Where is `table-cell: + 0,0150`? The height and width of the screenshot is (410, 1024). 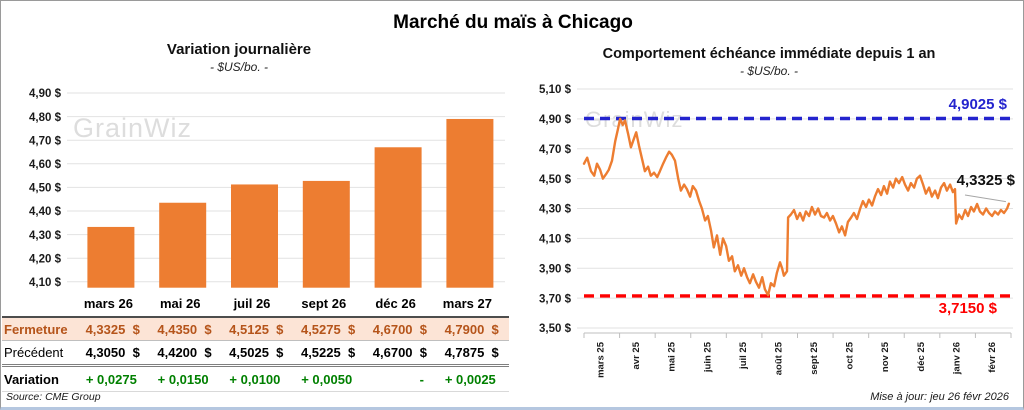 table-cell: + 0,0150 is located at coordinates (183, 379).